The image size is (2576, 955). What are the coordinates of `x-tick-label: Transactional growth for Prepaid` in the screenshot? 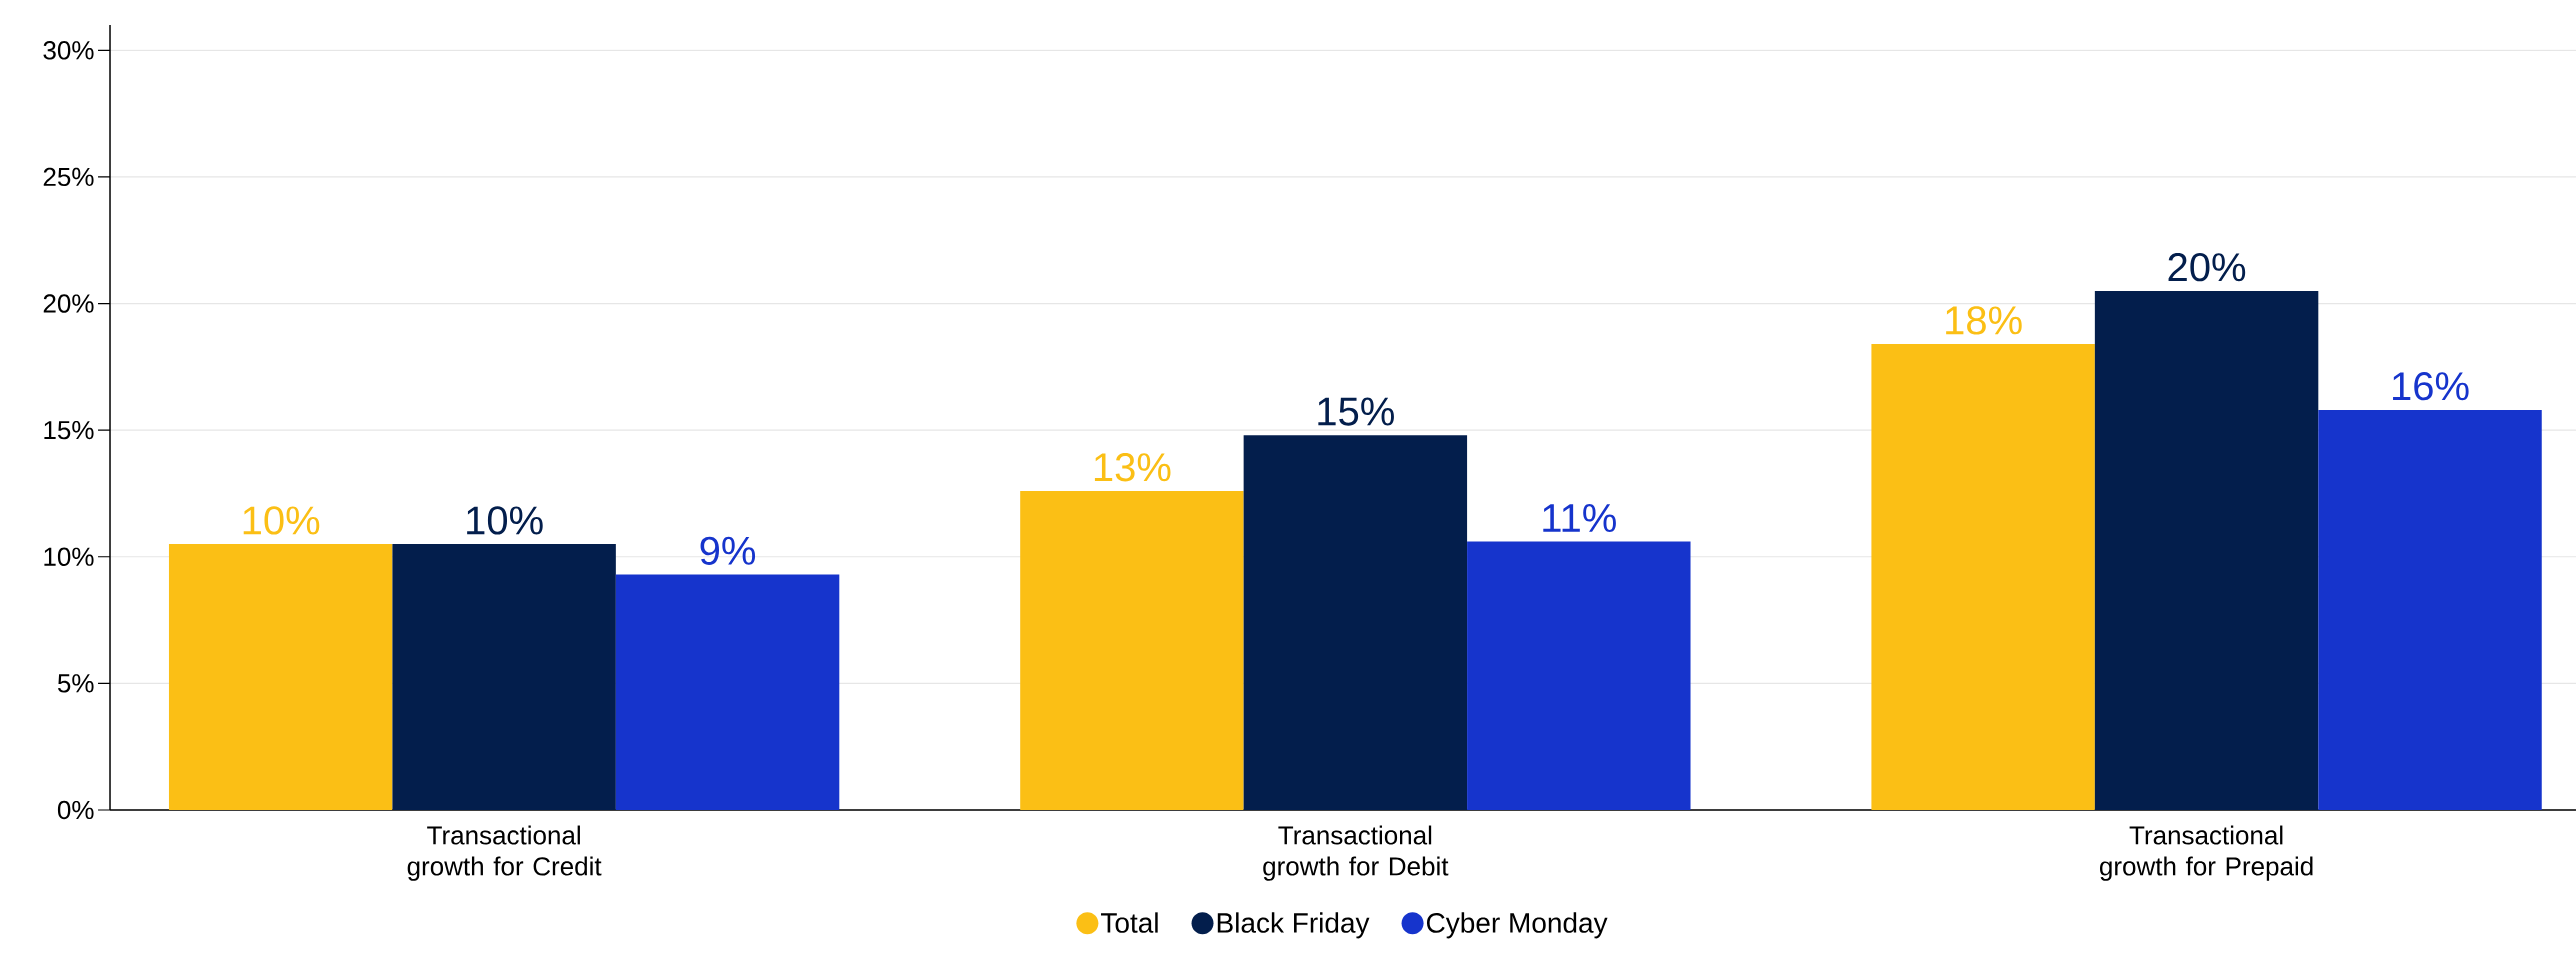 It's located at (2206, 853).